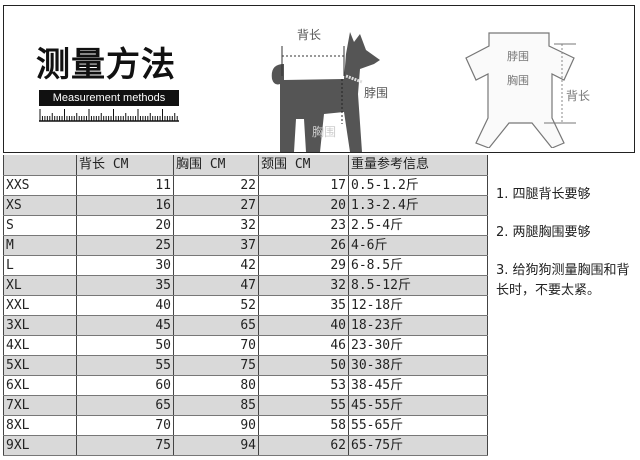 This screenshot has width=640, height=460. I want to click on header-neck: 颈围 CM, so click(303, 165).